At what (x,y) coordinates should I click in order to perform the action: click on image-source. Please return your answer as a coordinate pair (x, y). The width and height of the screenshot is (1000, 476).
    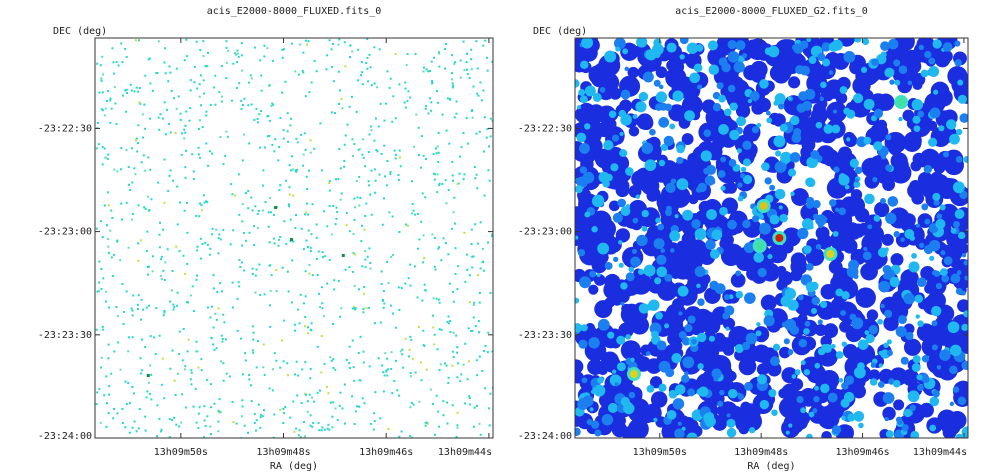
    Looking at the image, I should click on (148, 375).